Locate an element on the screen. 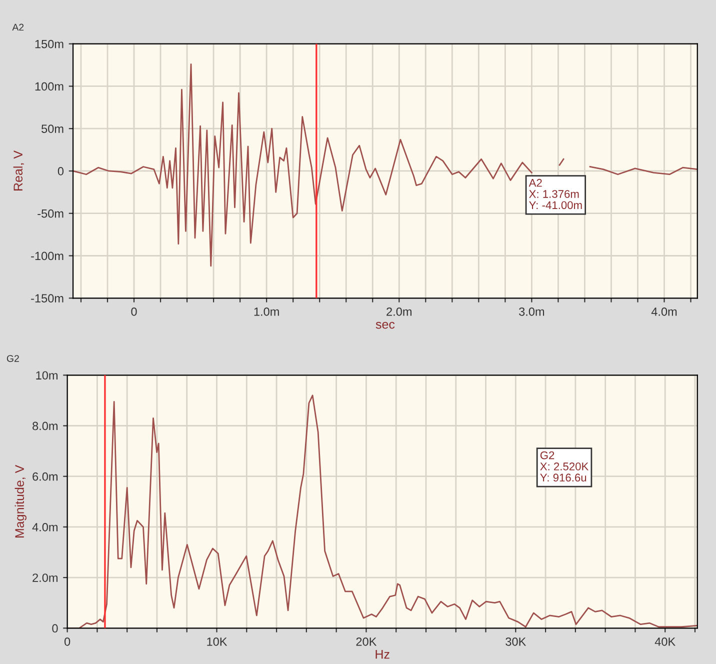  x-tick-label: 4.0m is located at coordinates (664, 311).